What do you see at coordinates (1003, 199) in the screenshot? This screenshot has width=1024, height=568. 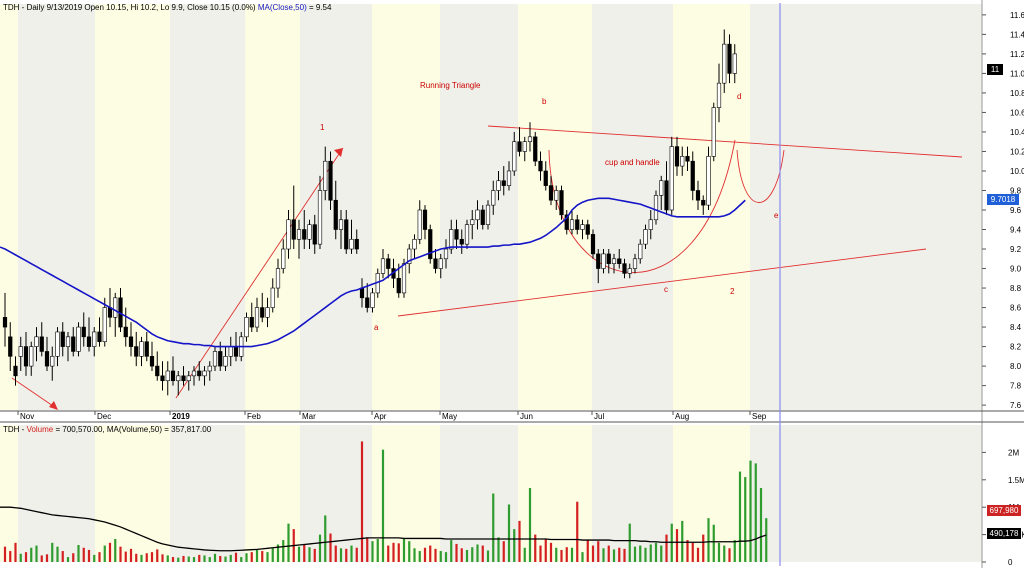 I see `ma-value-badge: 9.7018` at bounding box center [1003, 199].